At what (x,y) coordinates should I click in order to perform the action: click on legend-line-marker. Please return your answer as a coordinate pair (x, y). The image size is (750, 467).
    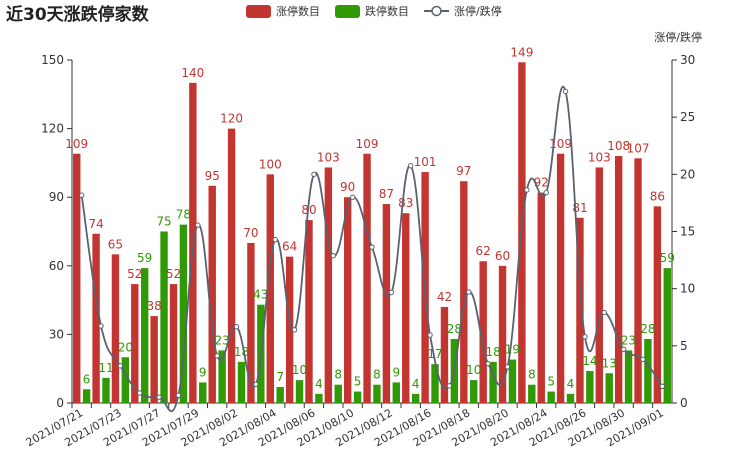
    Looking at the image, I should click on (436, 11).